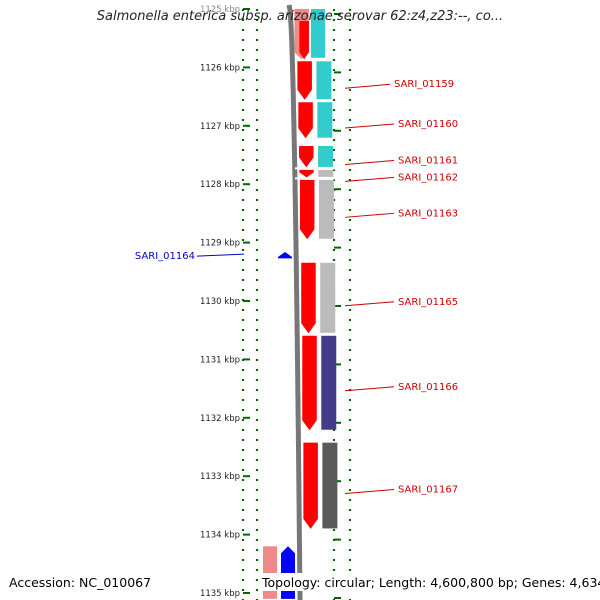  Describe the element at coordinates (304, 80) in the screenshot. I see `gene-sari_01159-arrow` at that location.